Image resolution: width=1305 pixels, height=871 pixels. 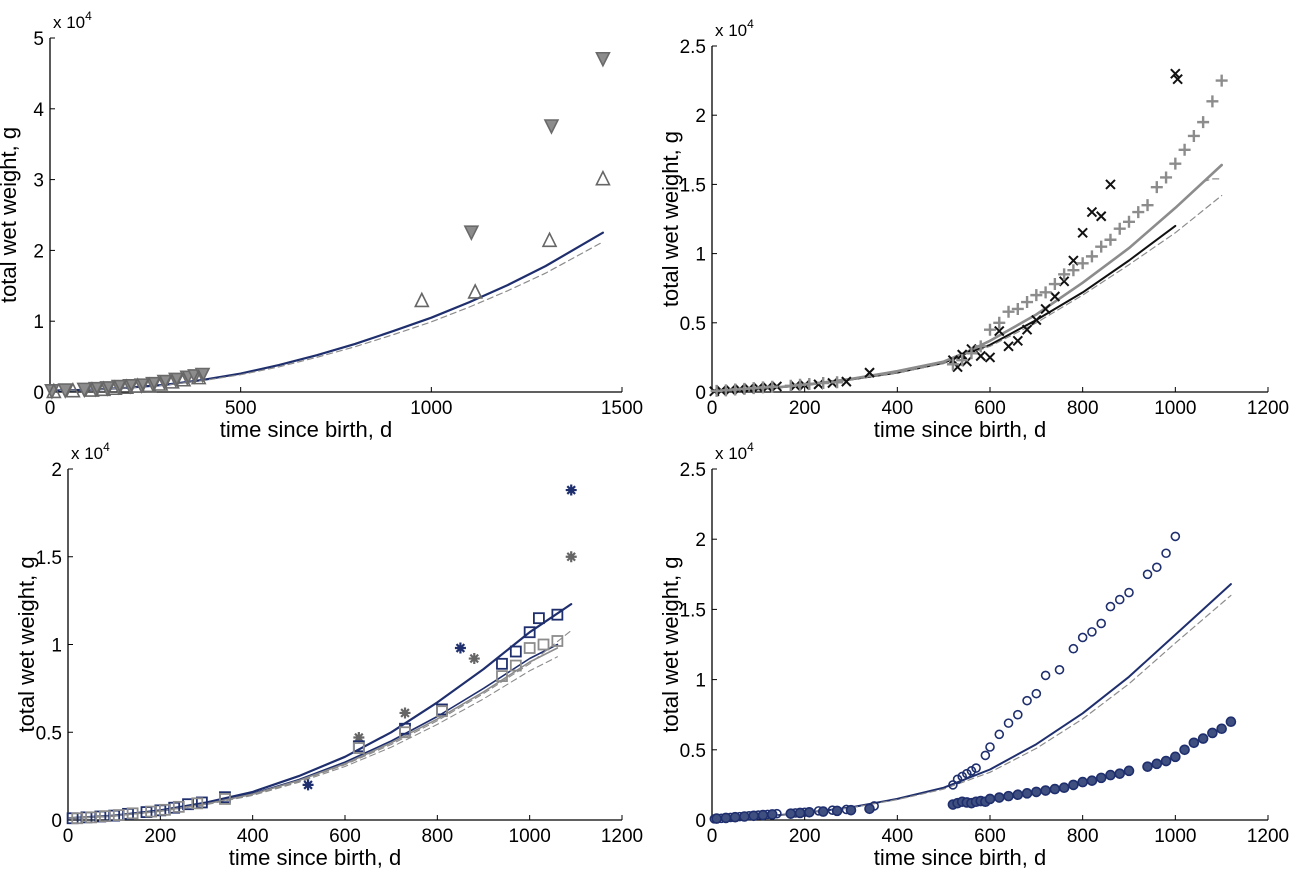 I want to click on y-tick-label: 2.5, so click(x=693, y=47).